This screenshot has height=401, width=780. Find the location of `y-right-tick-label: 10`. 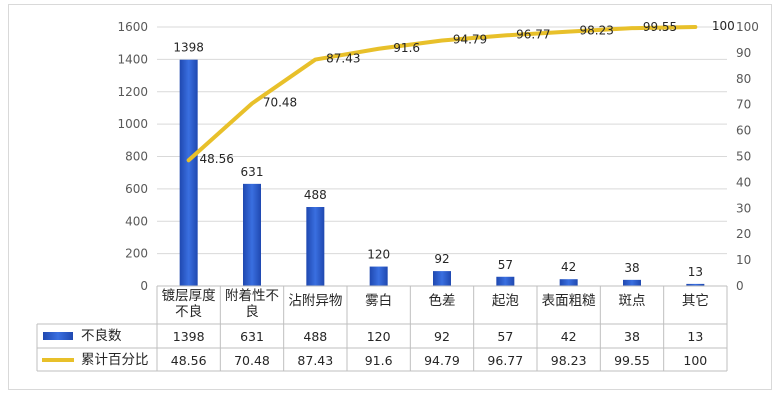

y-right-tick-label: 10 is located at coordinates (743, 260).